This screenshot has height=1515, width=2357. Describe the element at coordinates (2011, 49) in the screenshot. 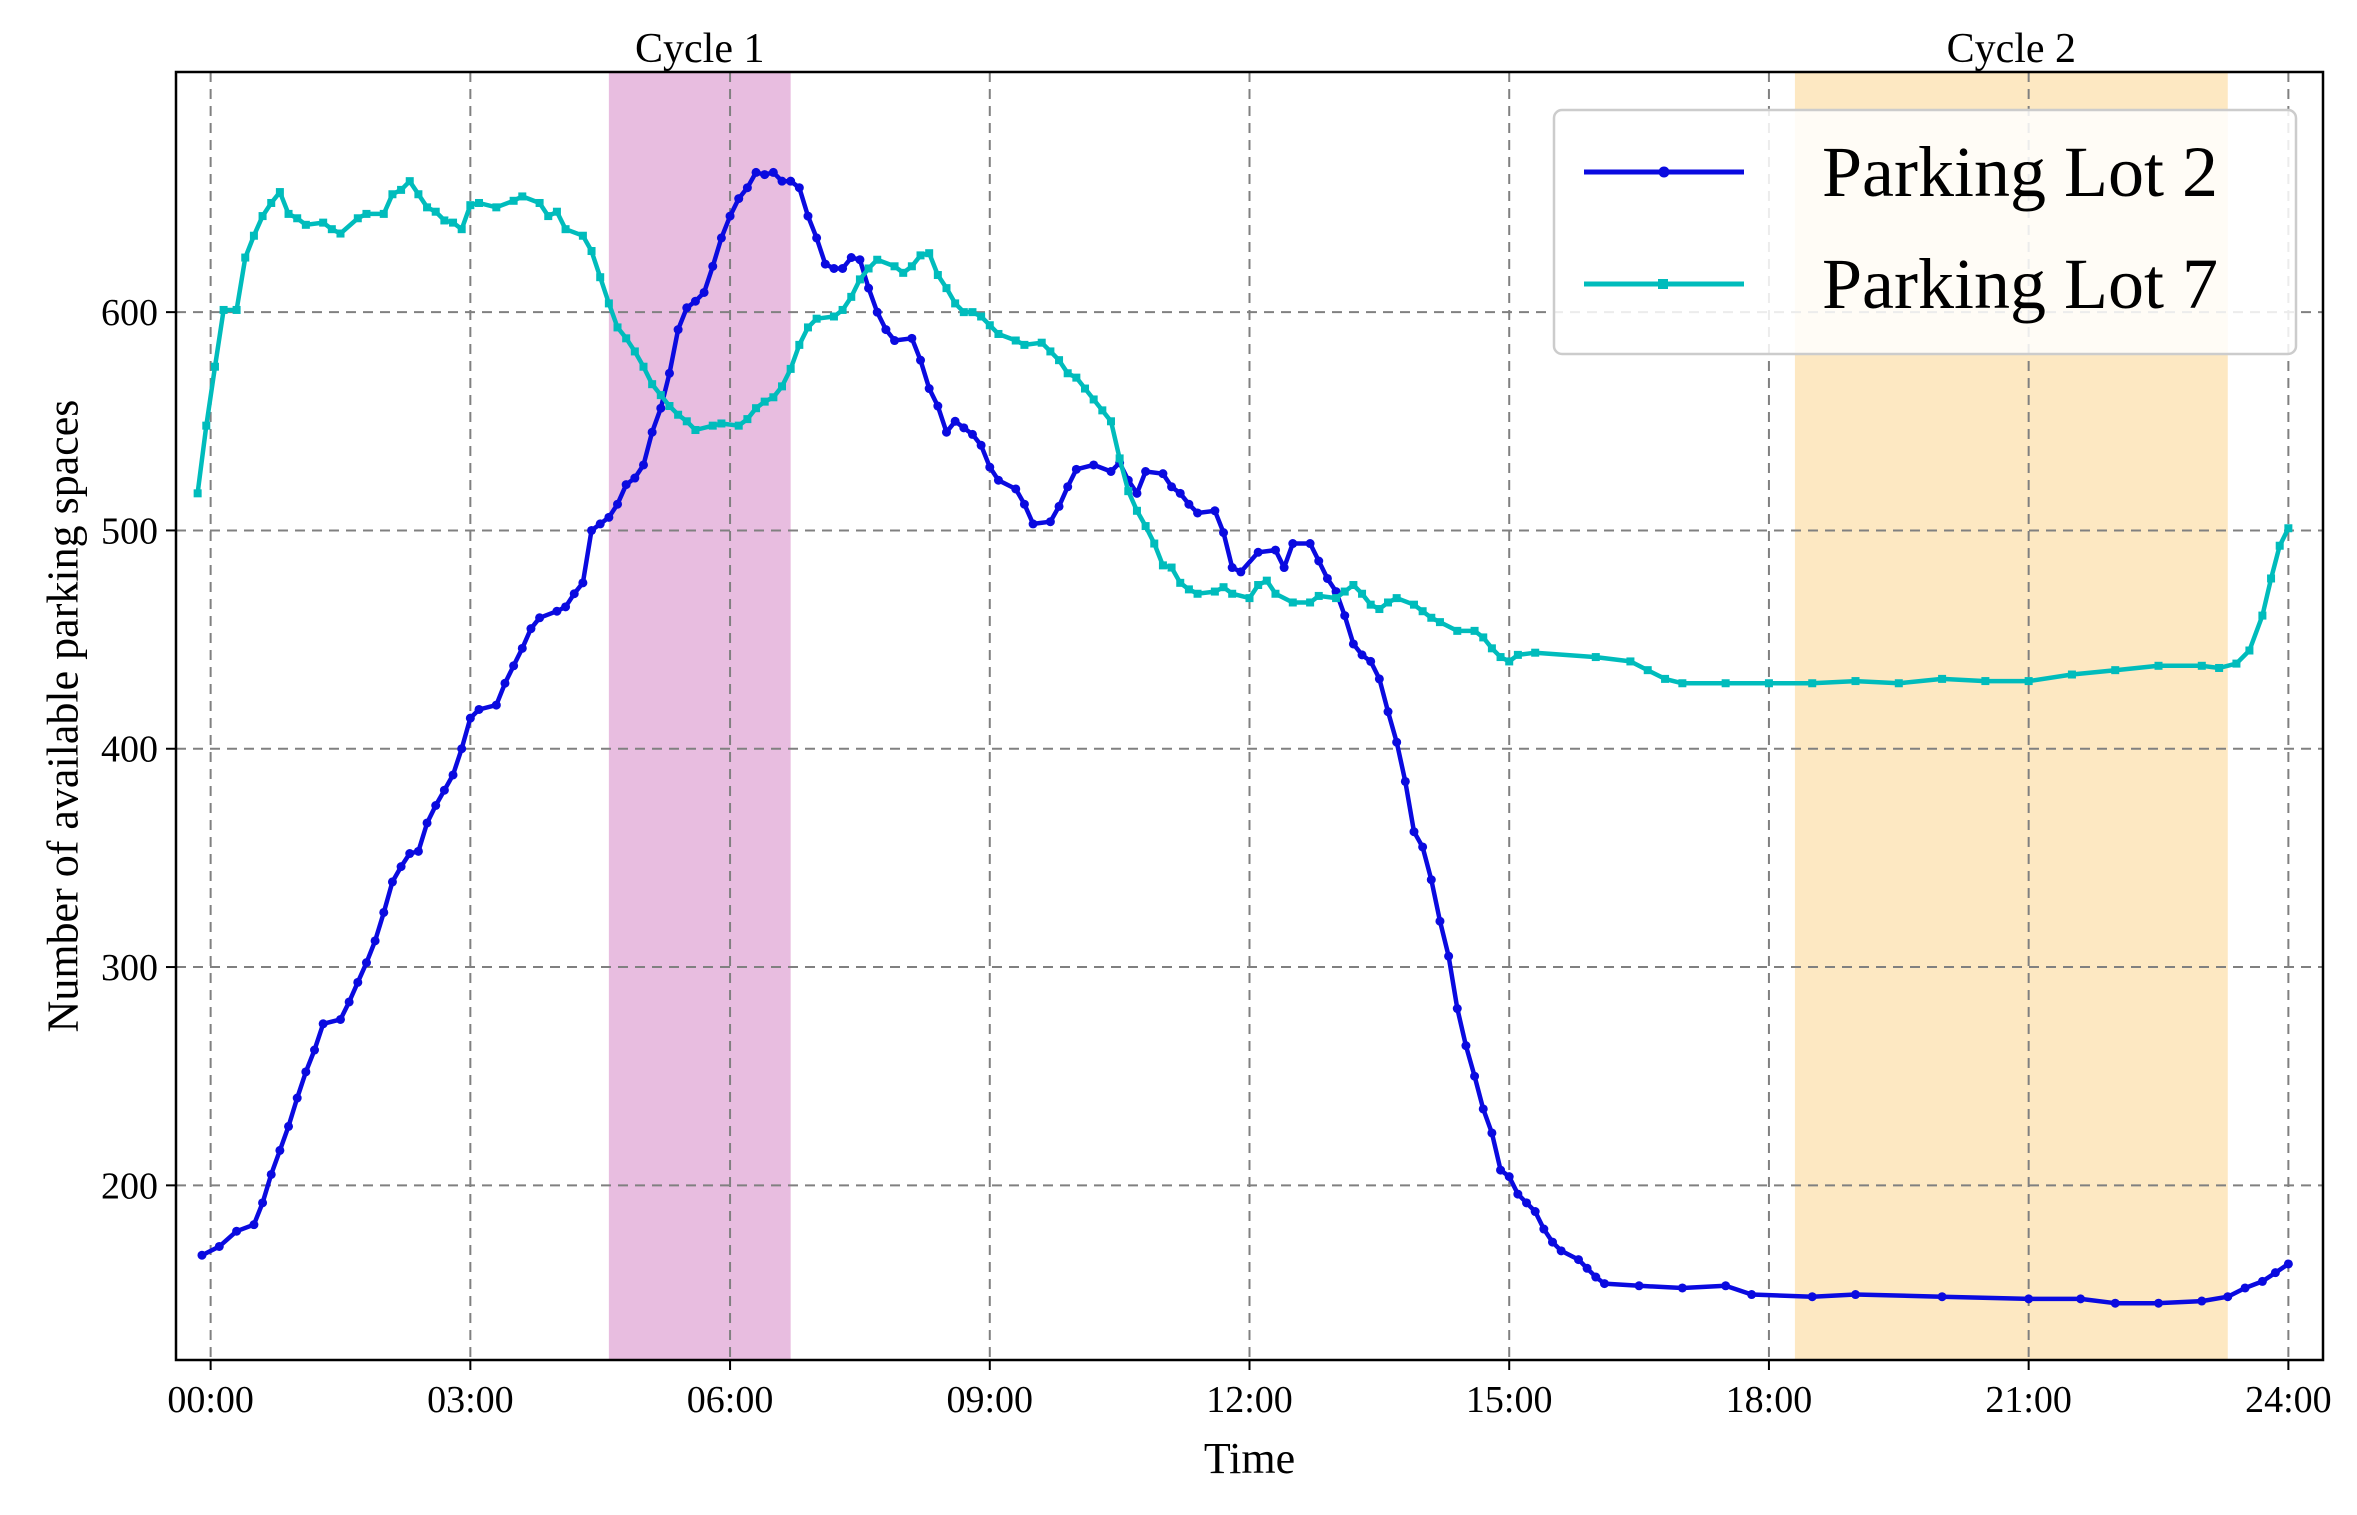

I see `band-label-cycle-2: Cycle 2` at that location.